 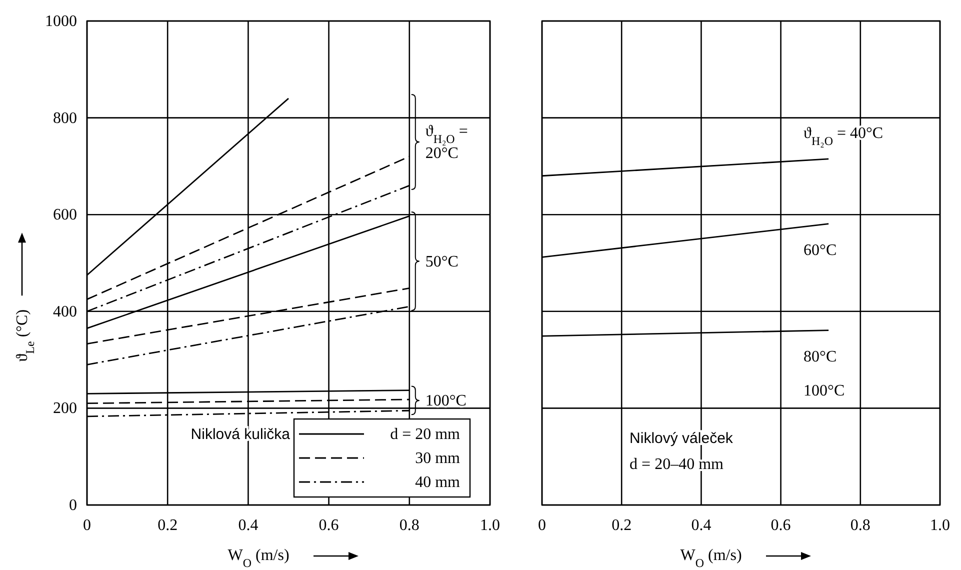 I want to click on annotation: 50°C, so click(x=441, y=261).